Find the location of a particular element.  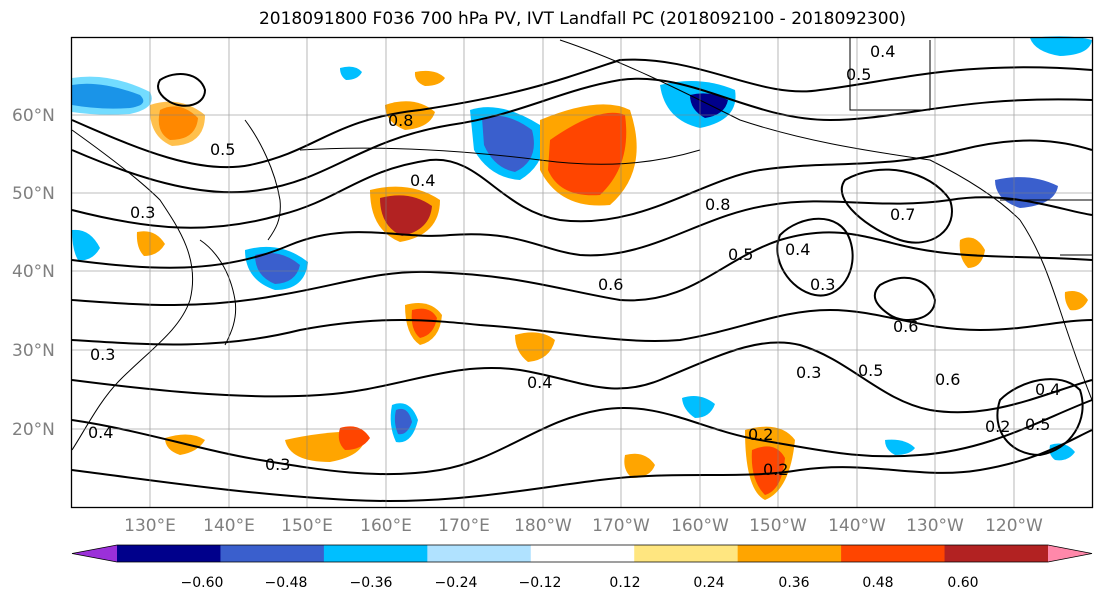

lon-label-130w: 130°W is located at coordinates (935, 526).